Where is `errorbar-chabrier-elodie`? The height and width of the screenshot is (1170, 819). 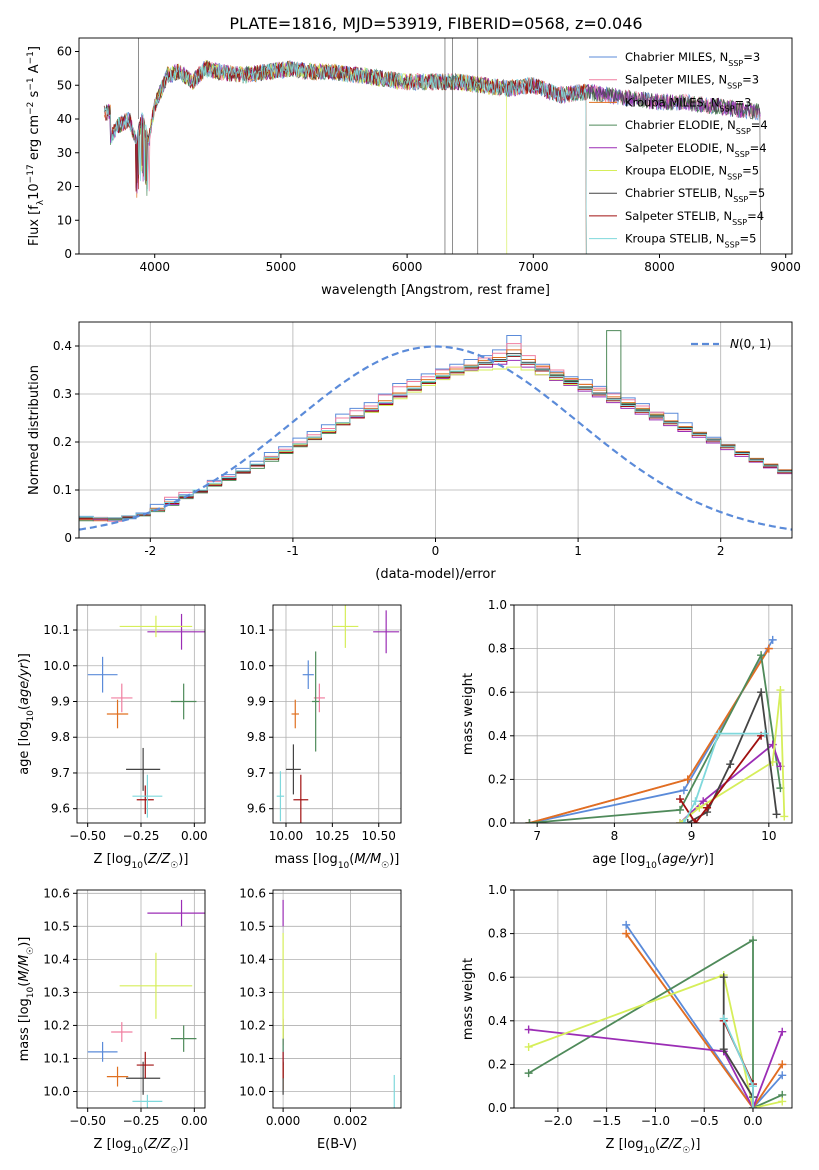
errorbar-chabrier-elodie is located at coordinates (315, 701).